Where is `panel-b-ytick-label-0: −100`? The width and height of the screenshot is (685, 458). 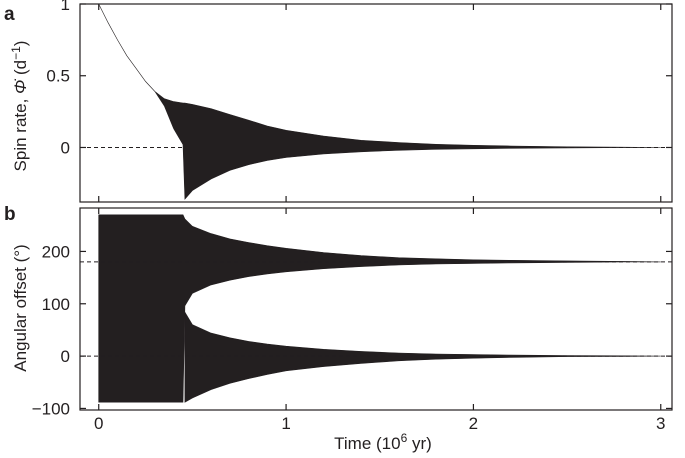
panel-b-ytick-label-0: −100 is located at coordinates (51, 408).